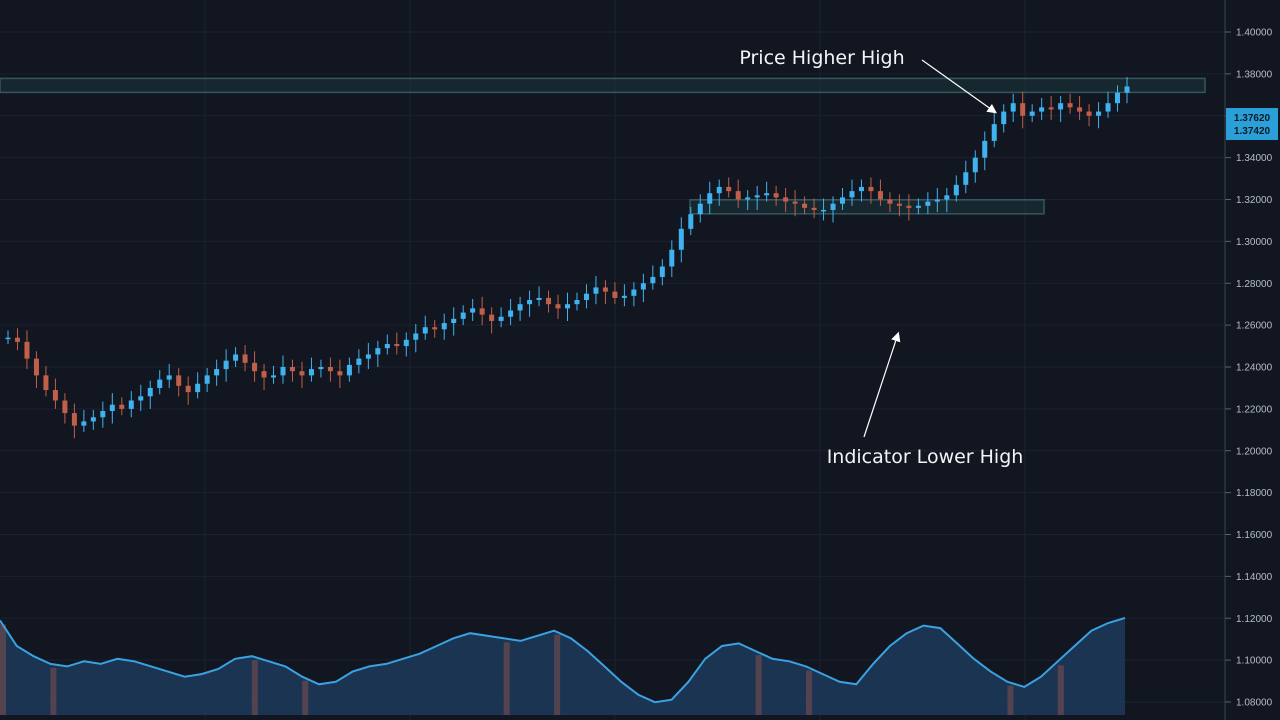 This screenshot has height=720, width=1280. I want to click on indicator-panel, so click(563, 665).